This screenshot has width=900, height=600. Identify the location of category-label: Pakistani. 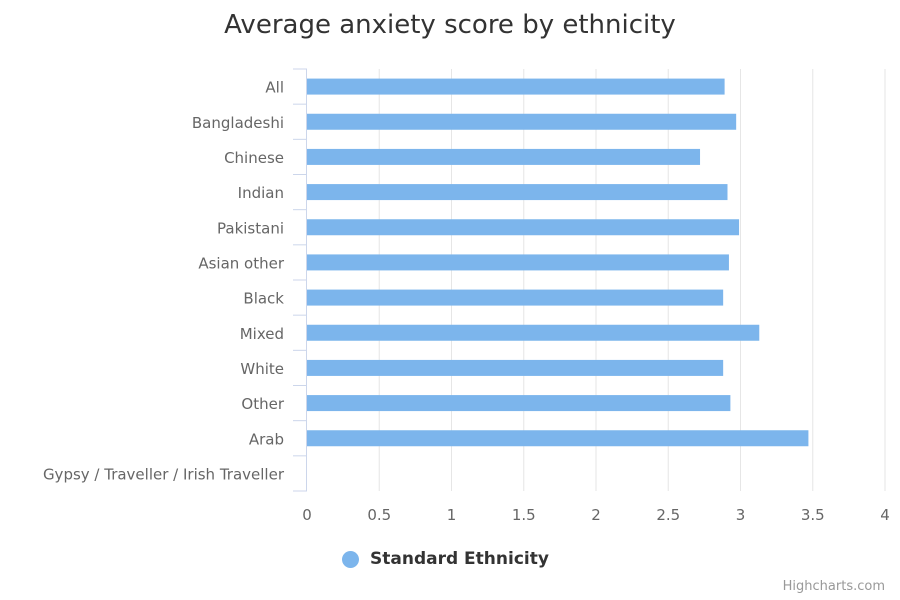
(250, 228).